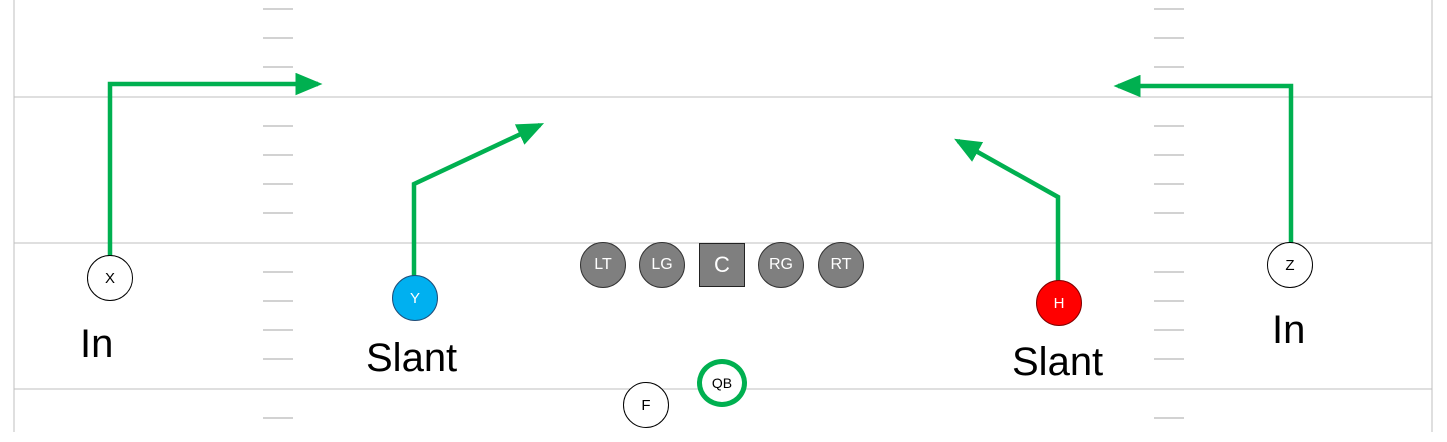 This screenshot has height=442, width=1447. I want to click on z-in-route, so click(1203, 160).